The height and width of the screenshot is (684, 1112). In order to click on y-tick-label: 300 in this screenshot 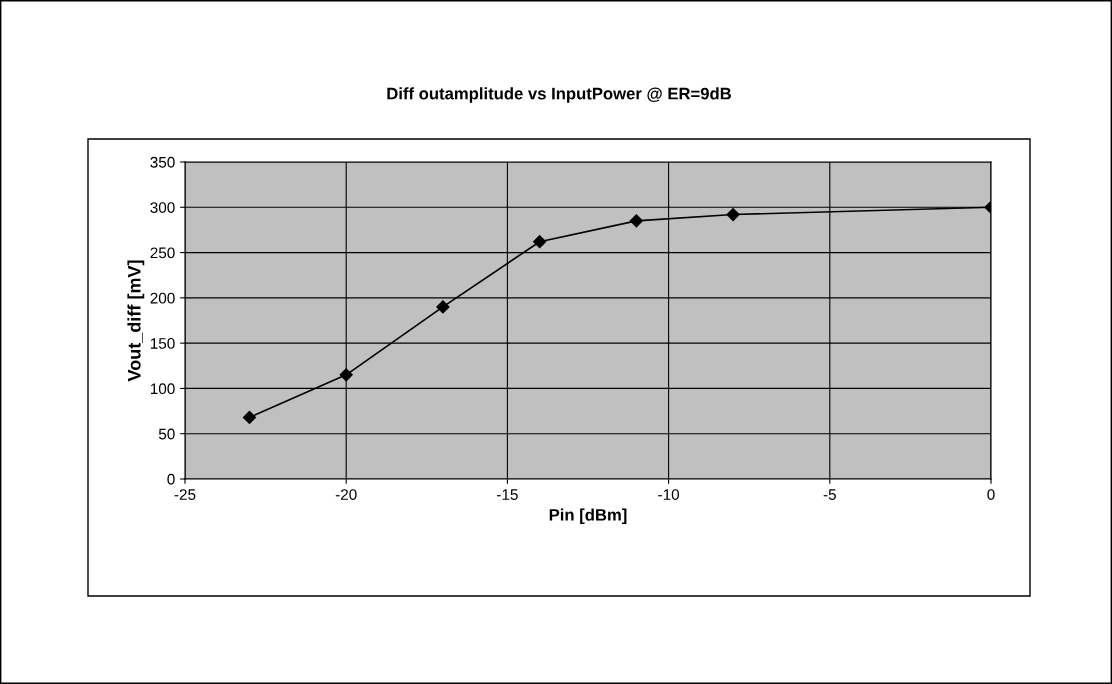, I will do `click(162, 207)`.